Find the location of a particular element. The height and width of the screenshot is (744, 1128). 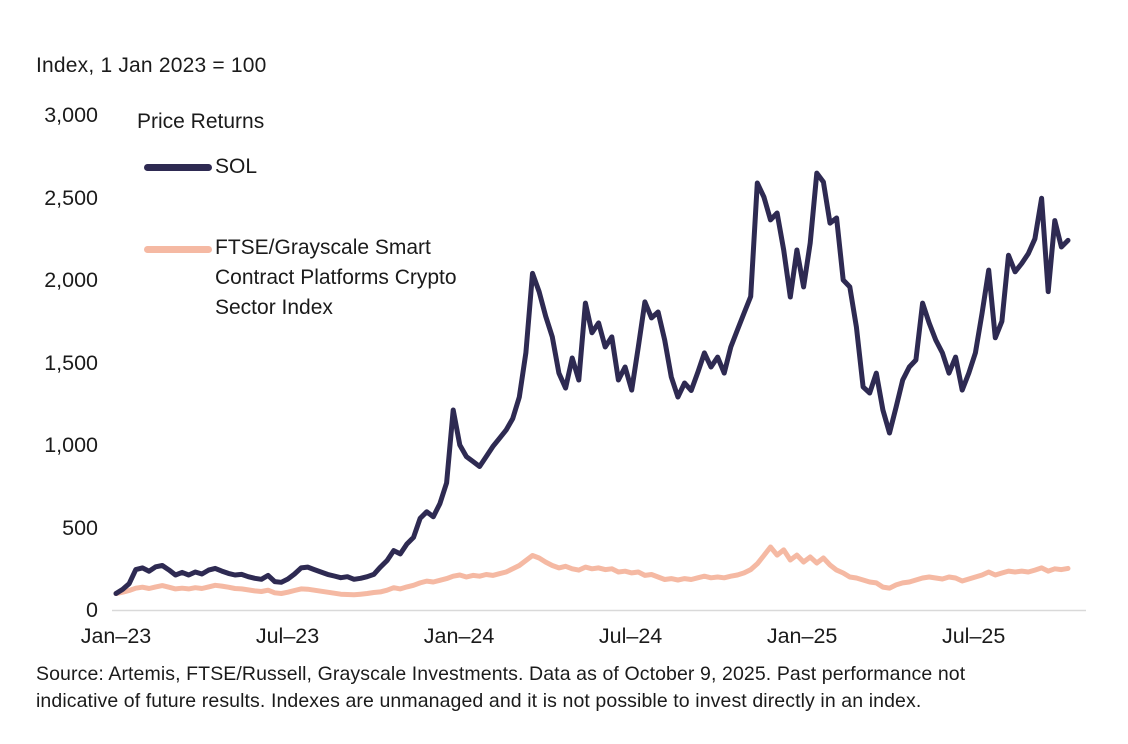

y-axis-tick-label: 3,000 is located at coordinates (71, 115).